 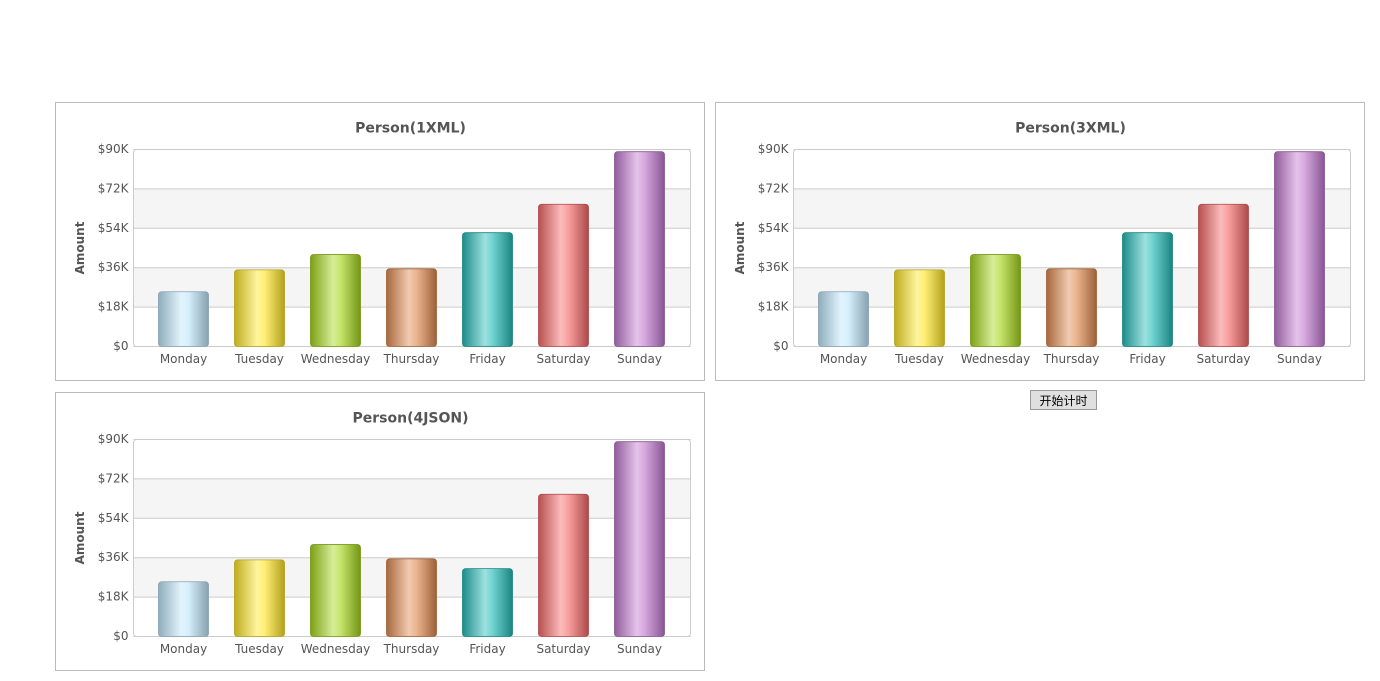 What do you see at coordinates (1070, 129) in the screenshot?
I see `chart-title: Person(3XML)` at bounding box center [1070, 129].